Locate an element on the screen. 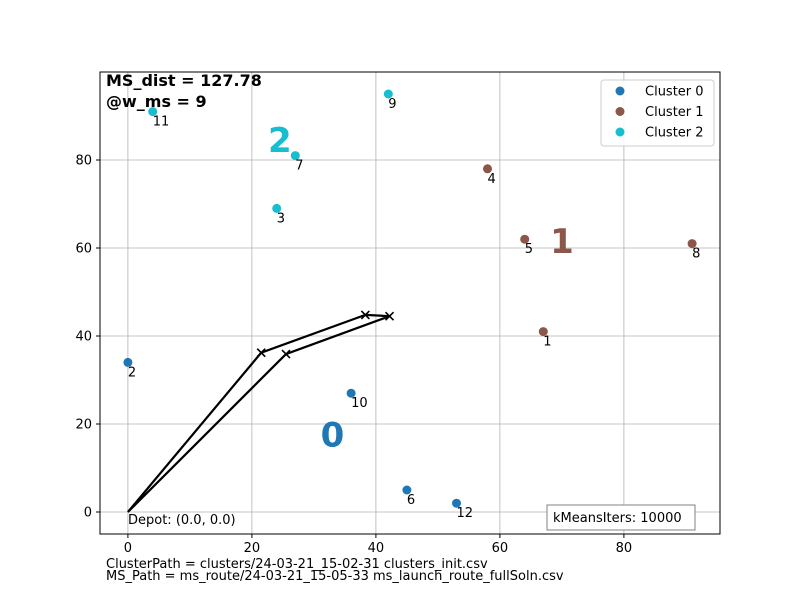 The image size is (800, 600). route-path is located at coordinates (261, 411).